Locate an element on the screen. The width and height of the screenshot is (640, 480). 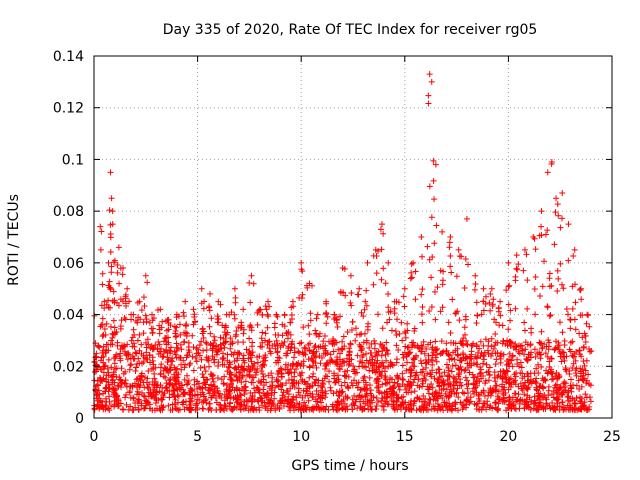
x-tick-label: 15 is located at coordinates (405, 437).